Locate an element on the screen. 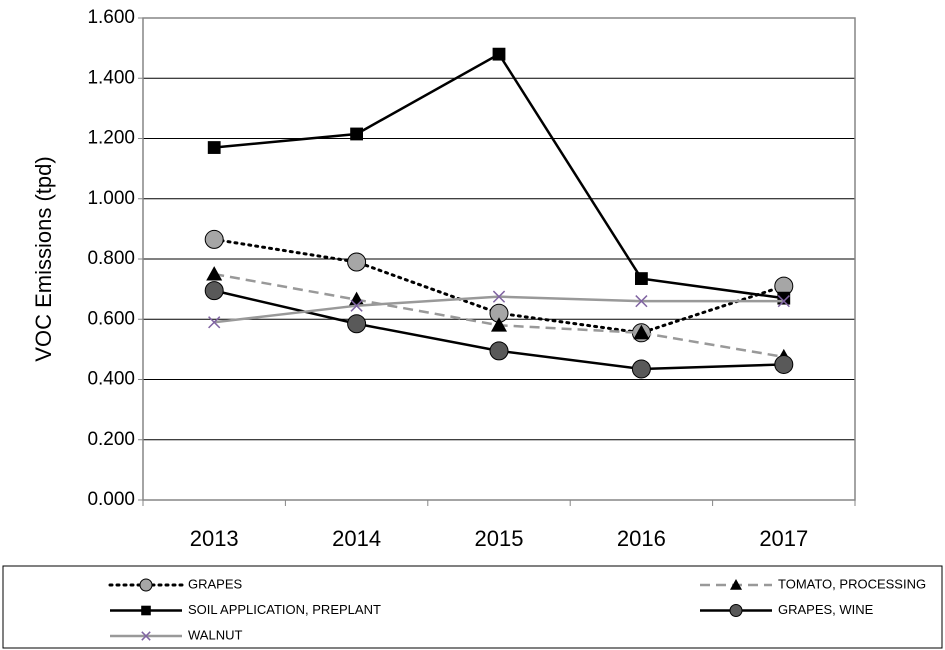  y-tick-label: 0.600 is located at coordinates (111, 318).